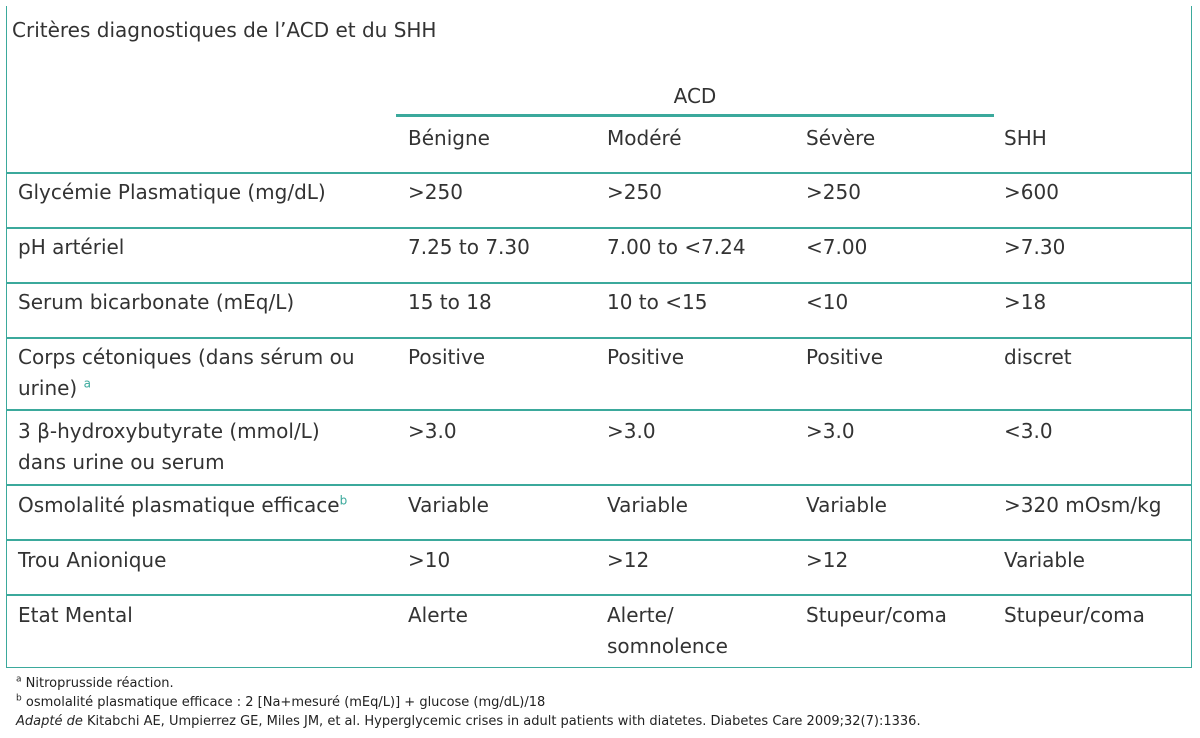 This screenshot has width=1200, height=738. I want to click on table-cell: 7.25 to 7.30, so click(469, 247).